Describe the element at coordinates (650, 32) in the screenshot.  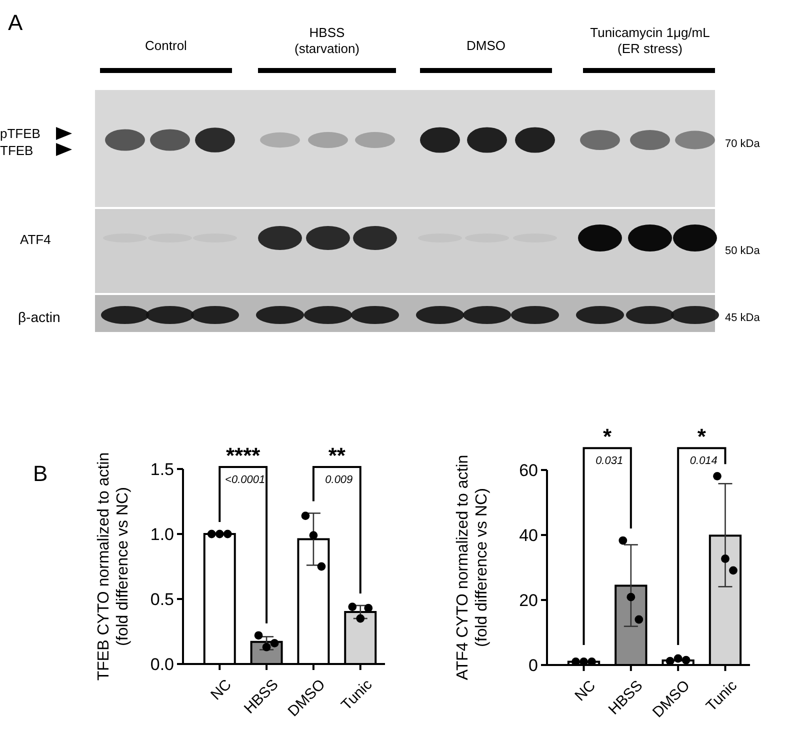
I see `text: Tunicamycin 1μg/mL` at that location.